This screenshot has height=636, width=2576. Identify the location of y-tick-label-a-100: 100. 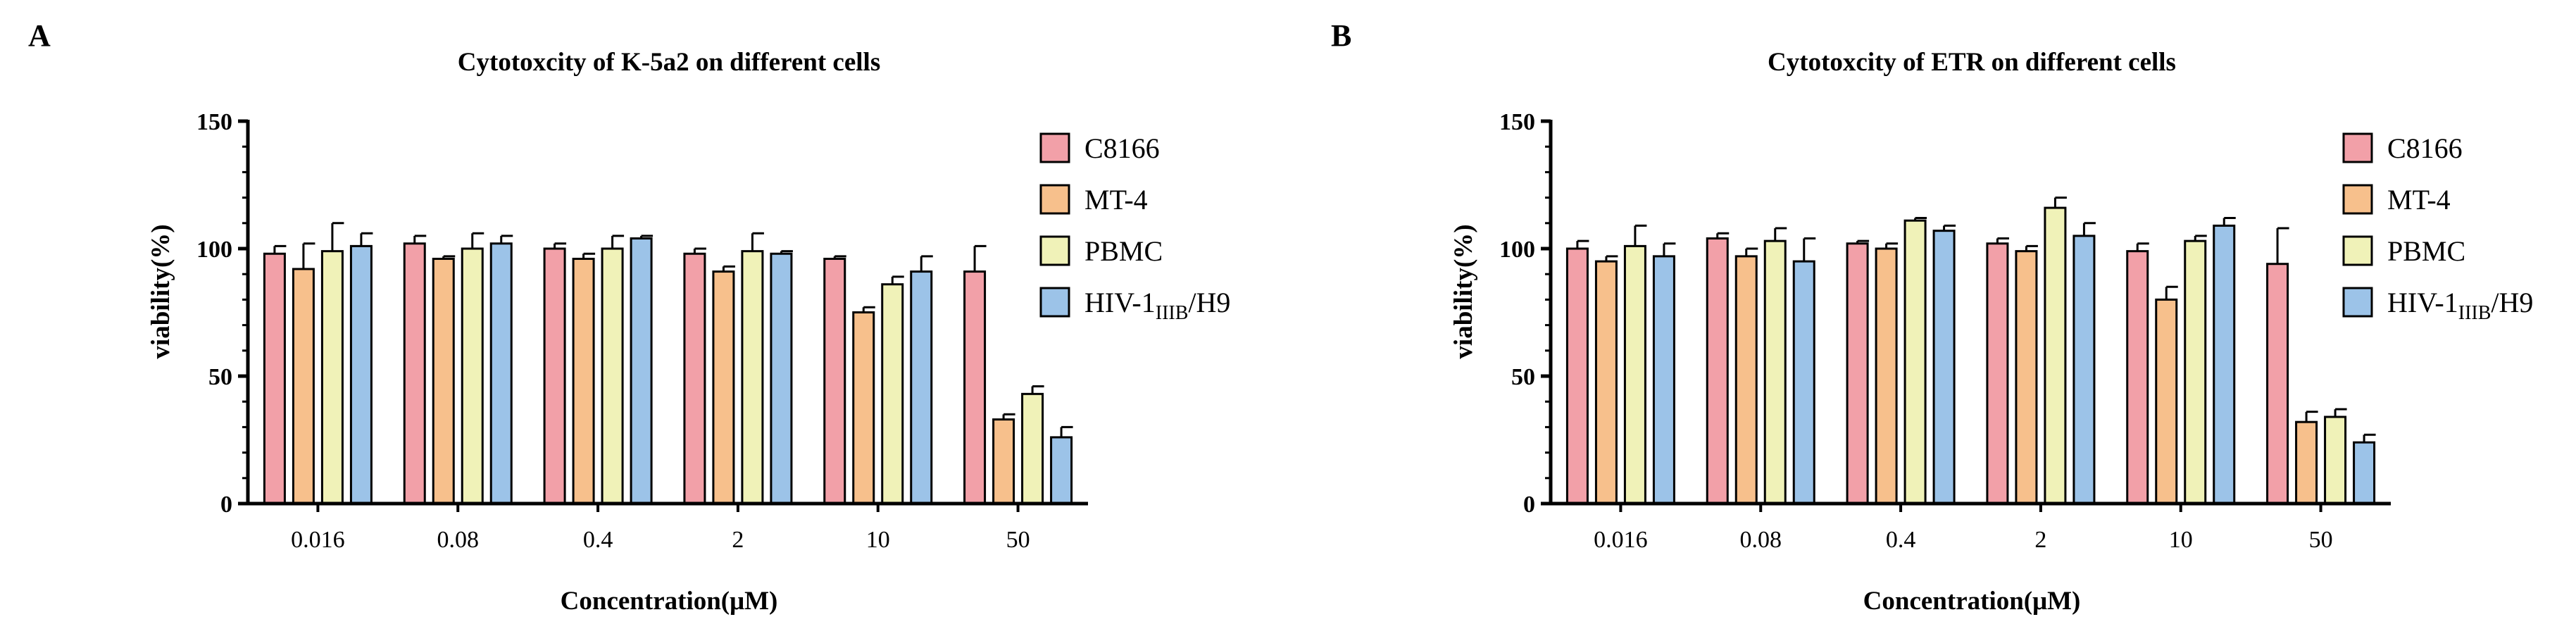
(214, 250).